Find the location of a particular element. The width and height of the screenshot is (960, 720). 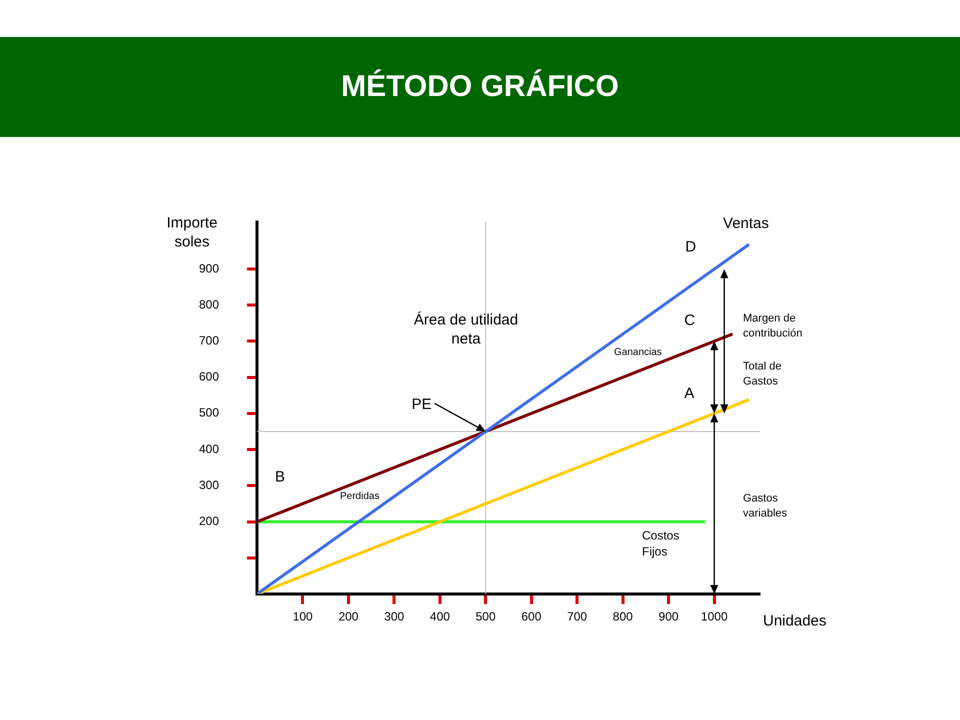

y-tick-label: 400 is located at coordinates (209, 449).